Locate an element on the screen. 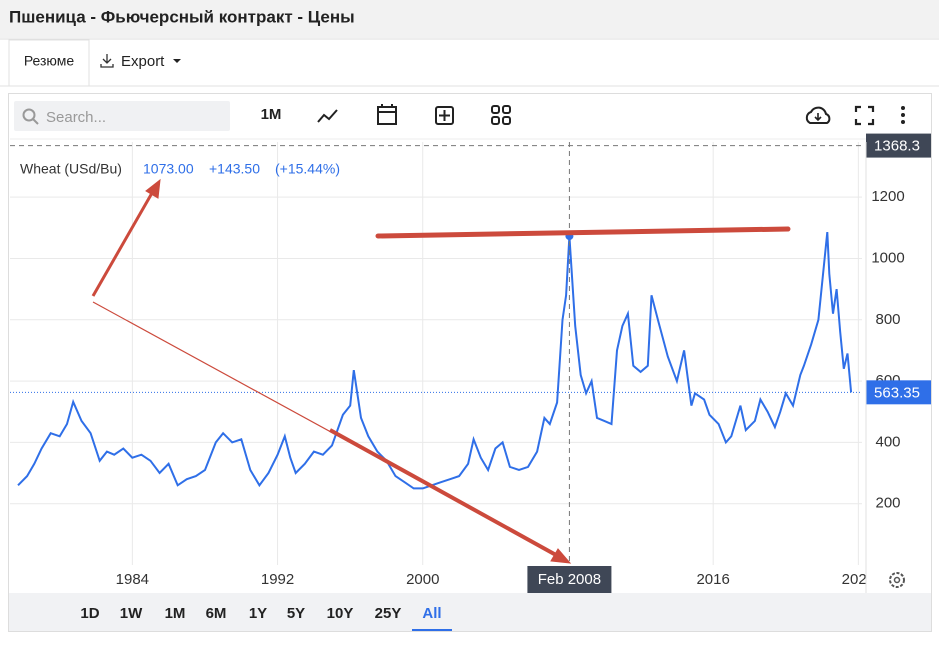 Image resolution: width=939 pixels, height=651 pixels. y-tick-label: 800 is located at coordinates (887, 319).